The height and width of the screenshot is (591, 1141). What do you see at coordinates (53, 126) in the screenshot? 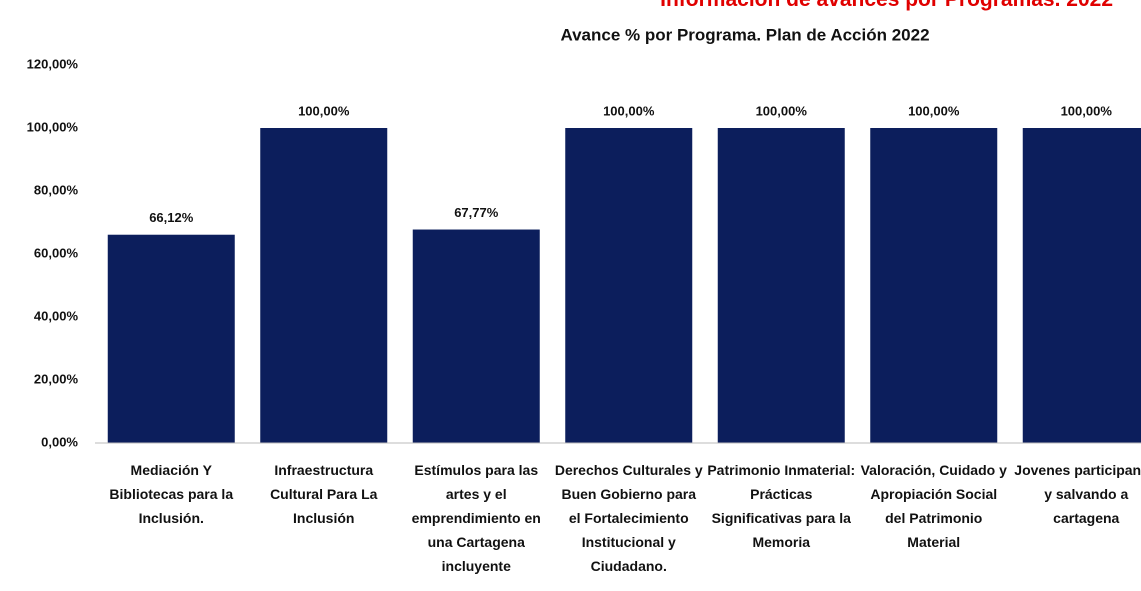
I see `y-tick-label: 100,00%` at bounding box center [53, 126].